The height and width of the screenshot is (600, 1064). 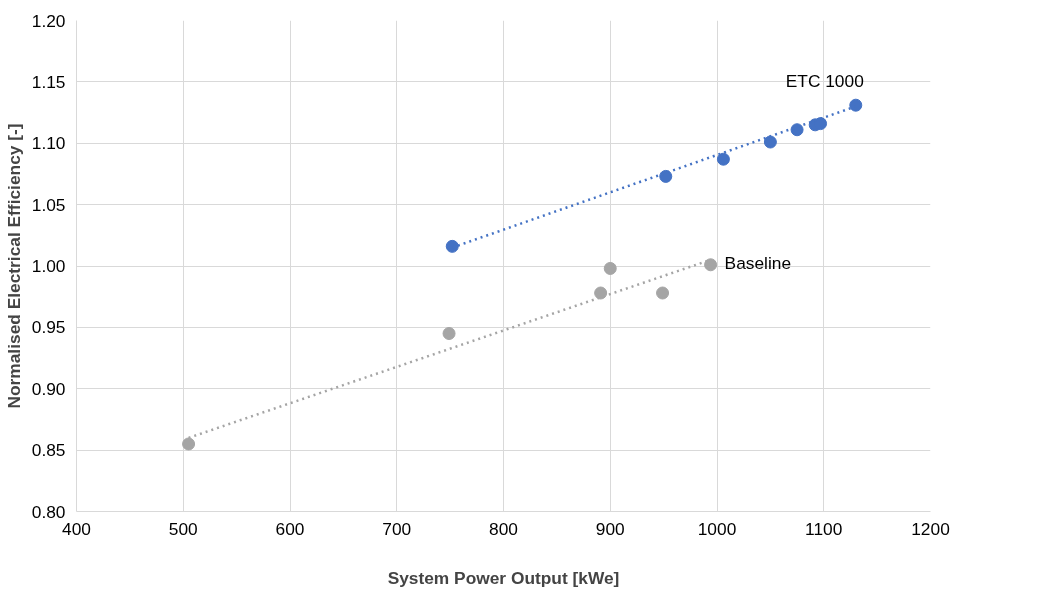 I want to click on y-tick-label: 1.00, so click(x=48, y=266).